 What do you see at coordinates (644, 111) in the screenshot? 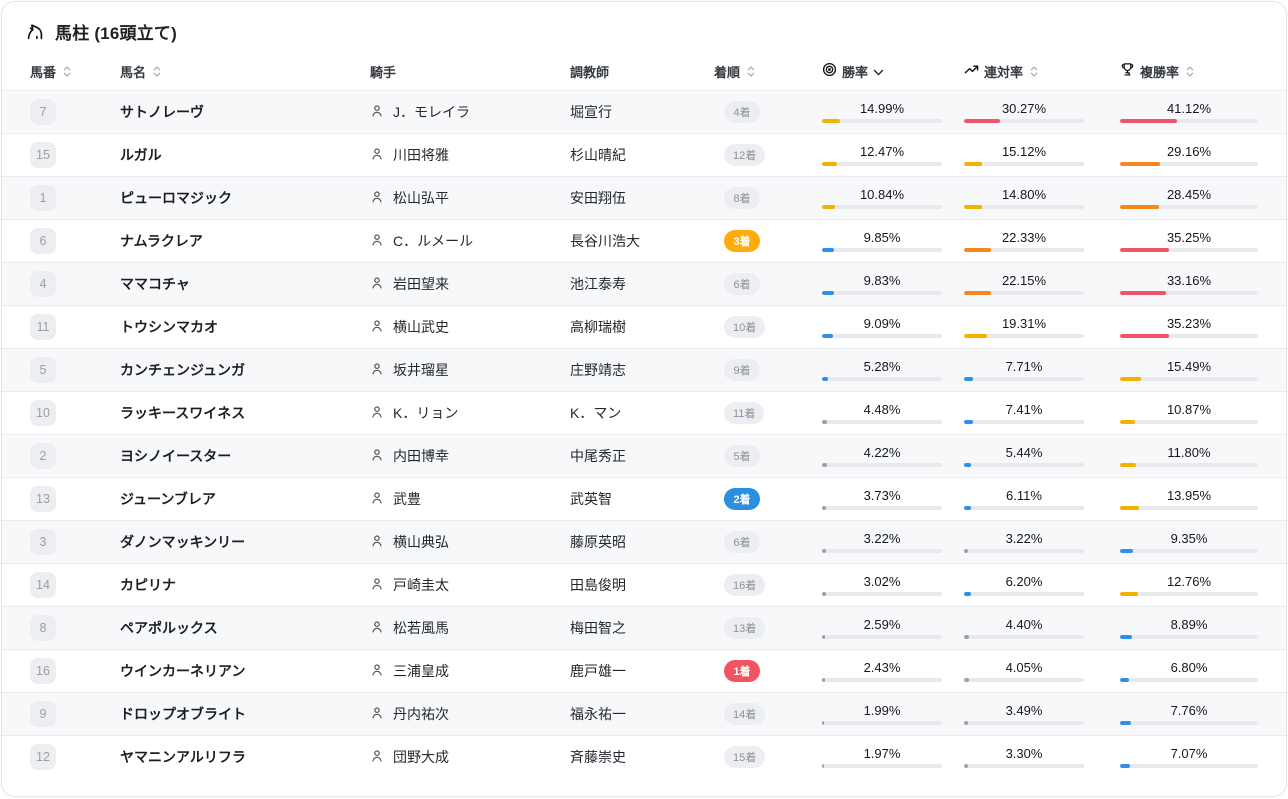
I see `table-row: 7 サトノレーヴ J．モレイラ 堀宣行 4着 14.99%` at bounding box center [644, 111].